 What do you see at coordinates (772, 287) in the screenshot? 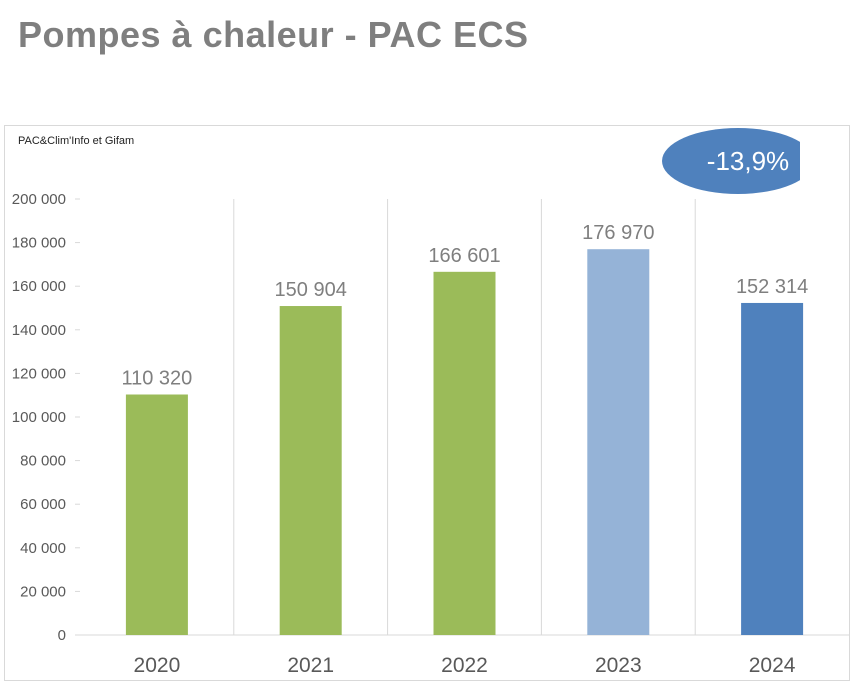
I see `data-label-2024: 152 314` at bounding box center [772, 287].